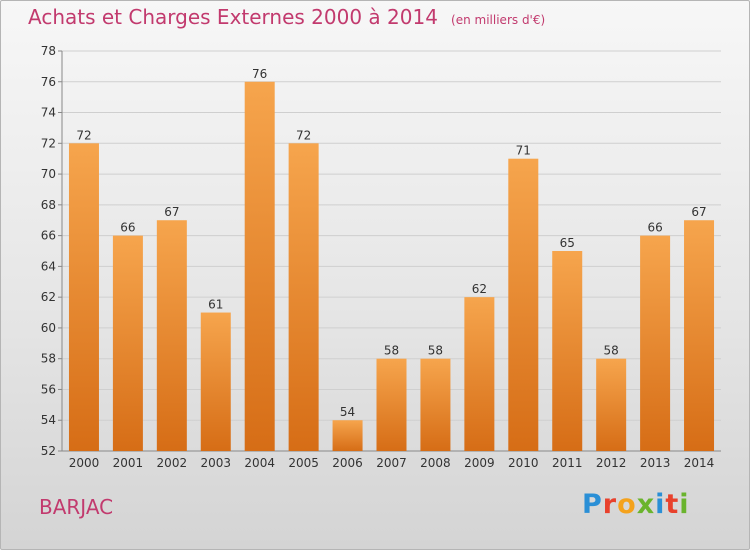 The height and width of the screenshot is (550, 750). I want to click on x-tick-label: 2003, so click(215, 463).